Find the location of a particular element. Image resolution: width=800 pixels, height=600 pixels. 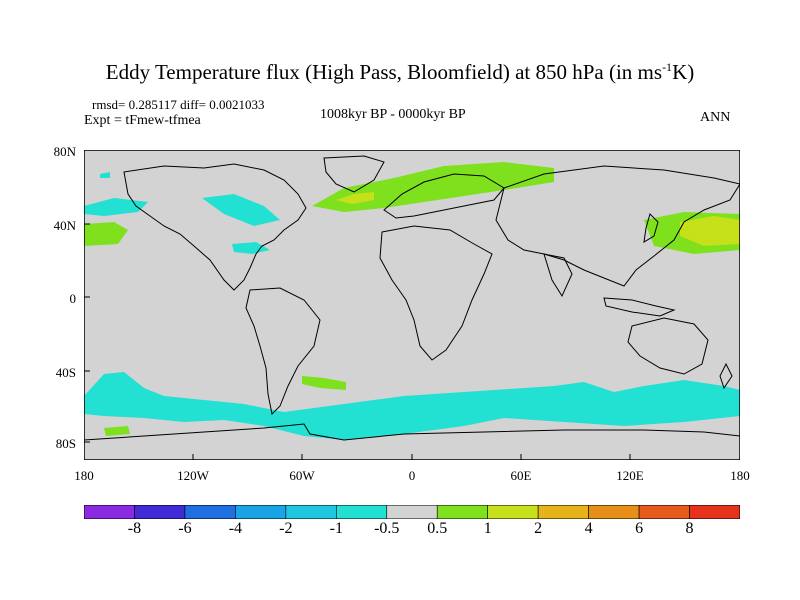

anomaly-north-pacific-west is located at coordinates (116, 207).